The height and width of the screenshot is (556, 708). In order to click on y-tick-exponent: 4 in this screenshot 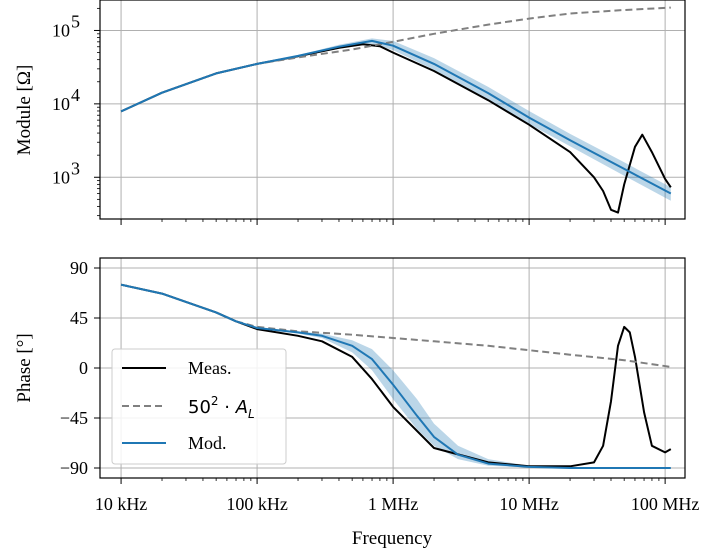, I will do `click(75, 95)`.